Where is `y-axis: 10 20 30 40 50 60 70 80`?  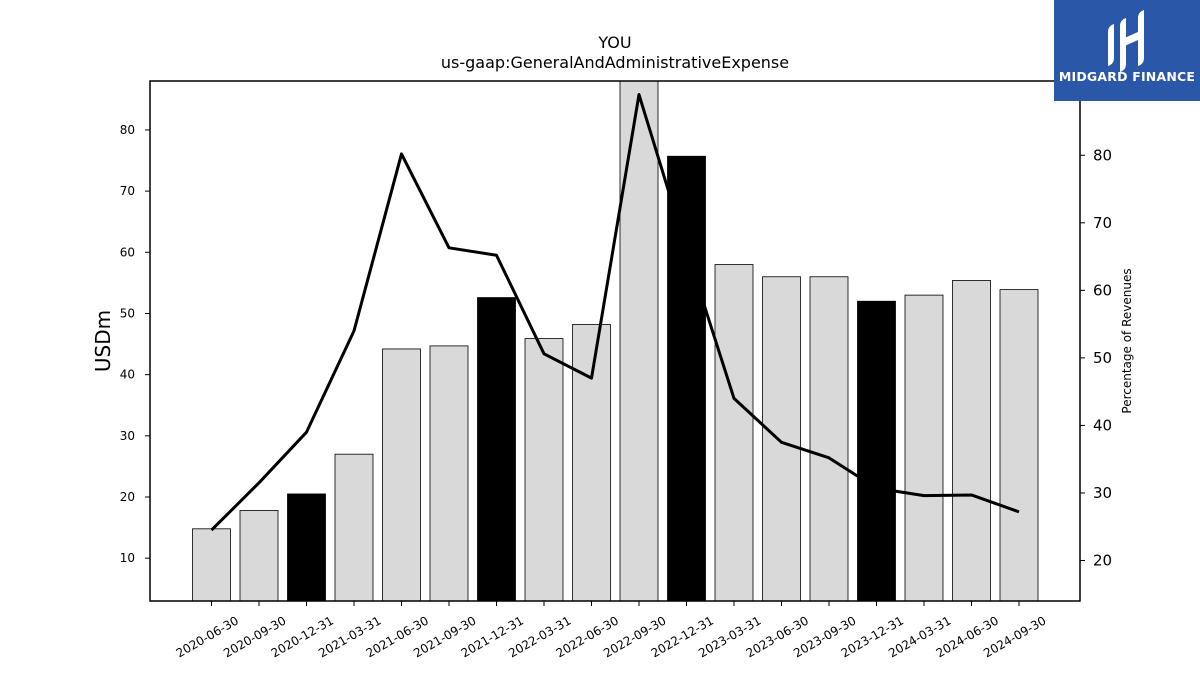
y-axis: 10 20 30 40 50 60 70 80 is located at coordinates (135, 344).